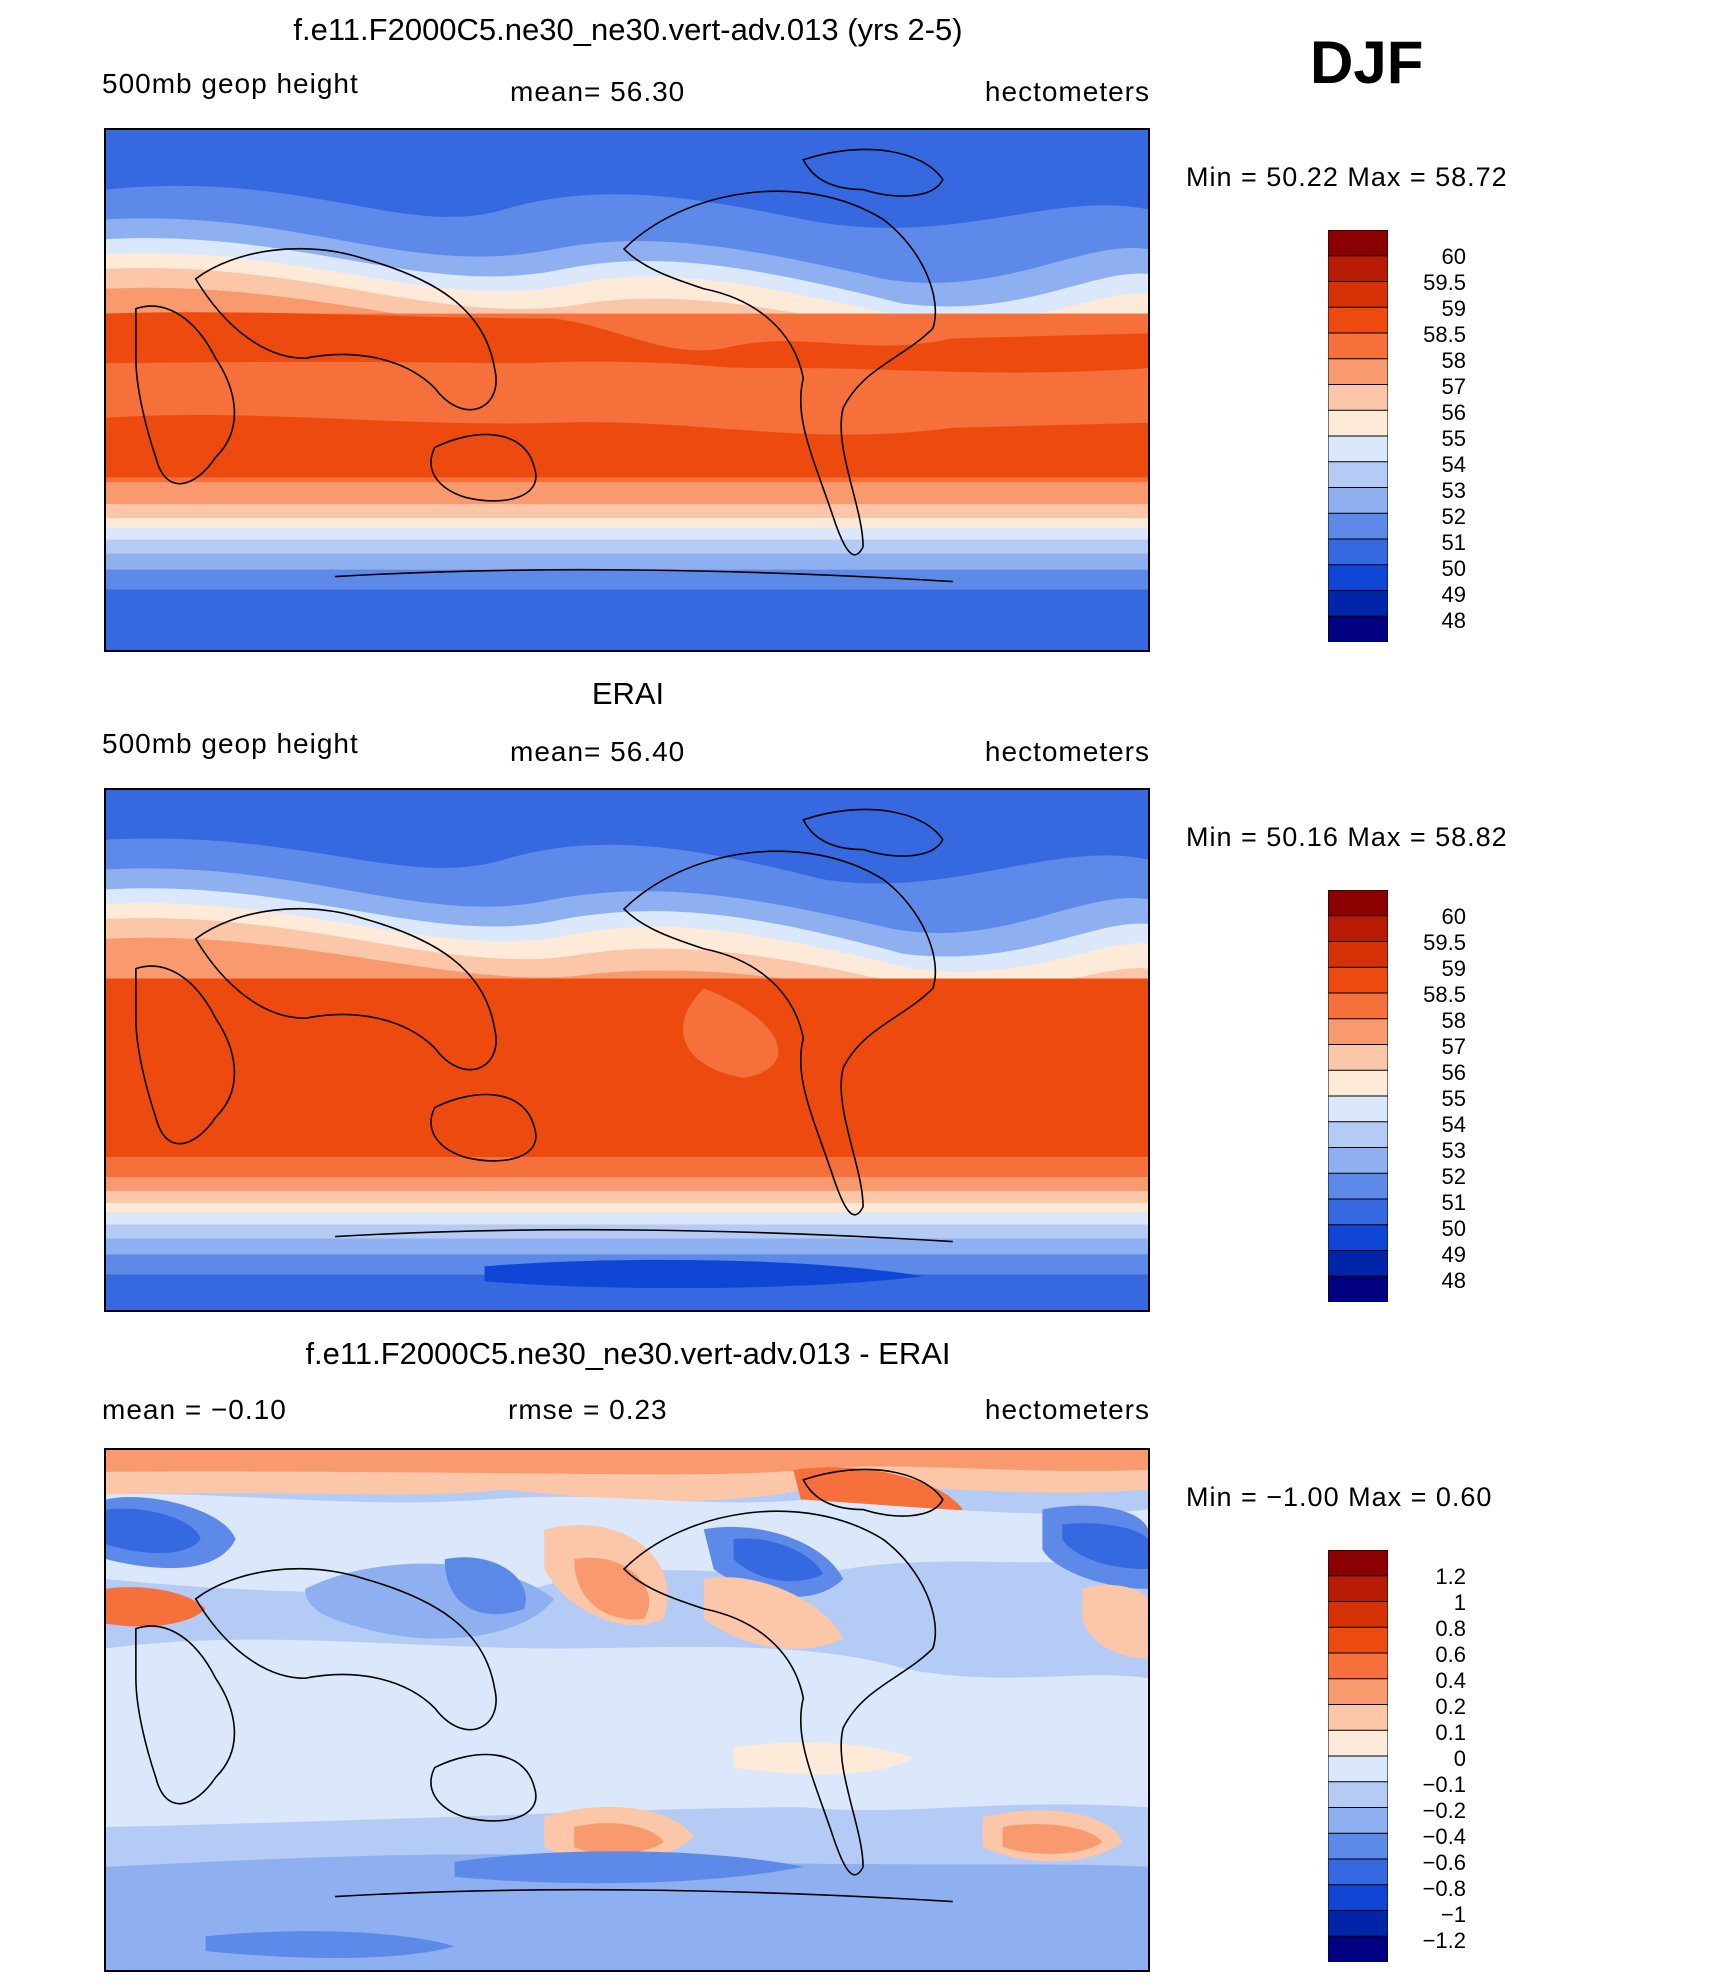 Image resolution: width=1710 pixels, height=1986 pixels. Describe the element at coordinates (1444, 334) in the screenshot. I see `panel1-colorbar-label: 58.5` at that location.